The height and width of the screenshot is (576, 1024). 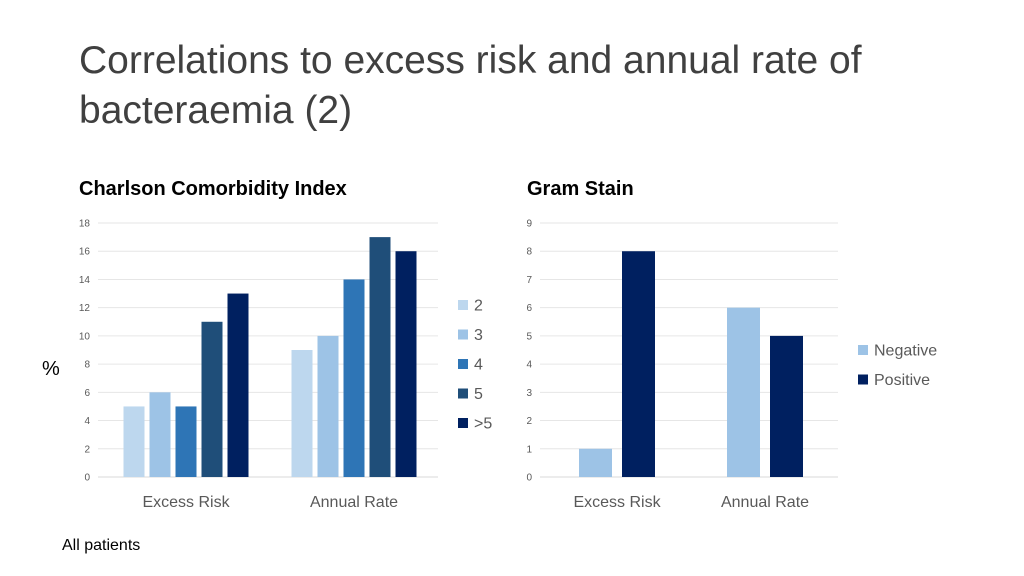 What do you see at coordinates (478, 306) in the screenshot?
I see `charlson-legend-label: 2` at bounding box center [478, 306].